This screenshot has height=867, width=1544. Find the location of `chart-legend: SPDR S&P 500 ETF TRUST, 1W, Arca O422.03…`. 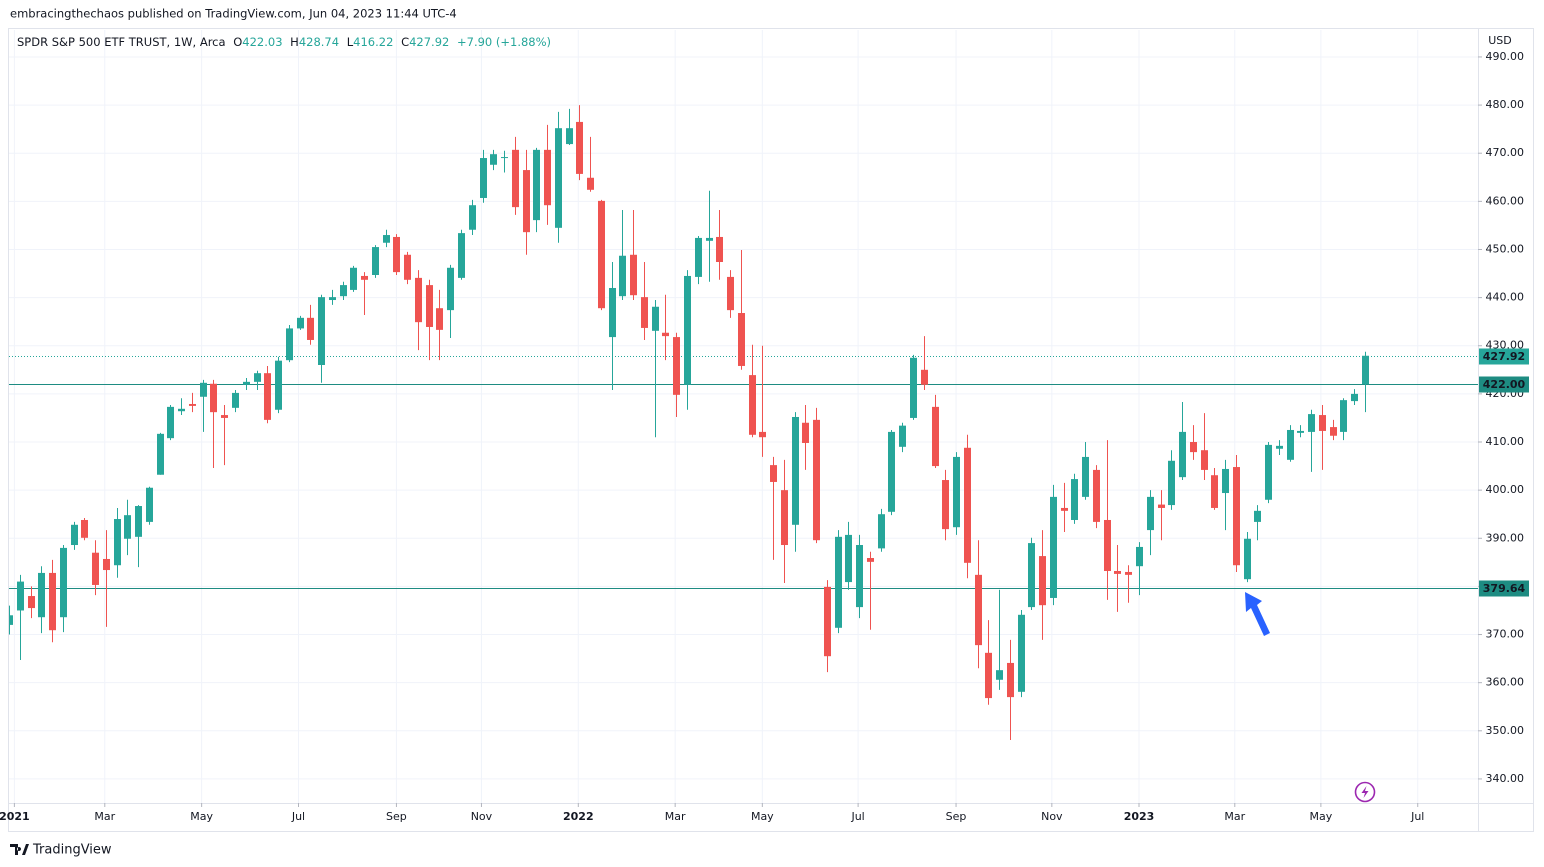

chart-legend: SPDR S&P 500 ETF TRUST, 1W, Arca O422.03… is located at coordinates (284, 42).